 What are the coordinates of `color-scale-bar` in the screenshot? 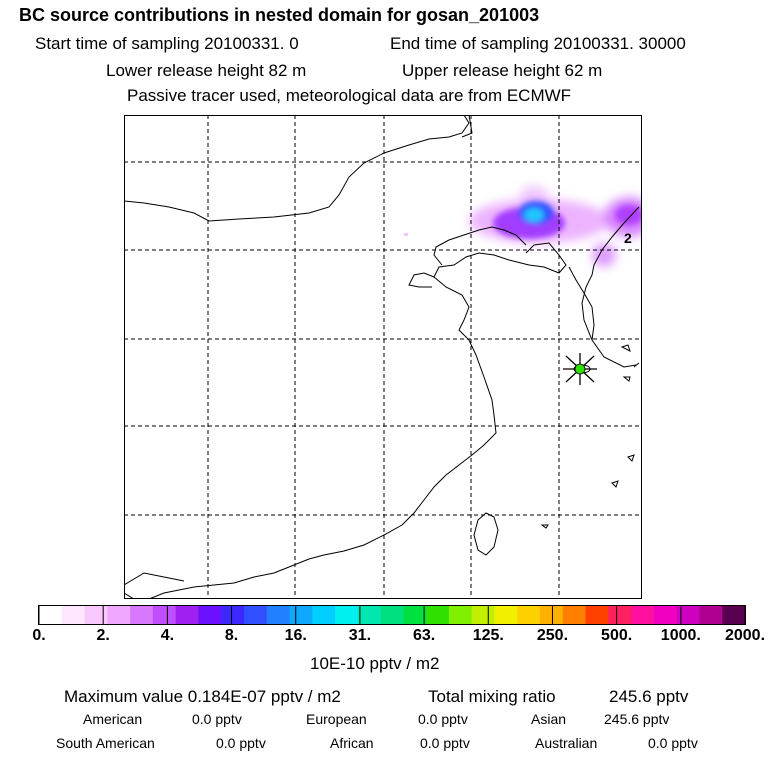 It's located at (392, 615).